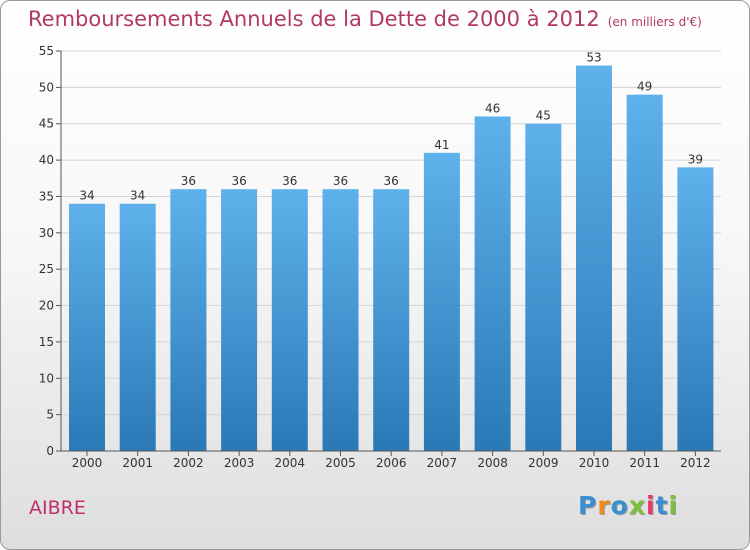  I want to click on bar-2000, so click(87, 327).